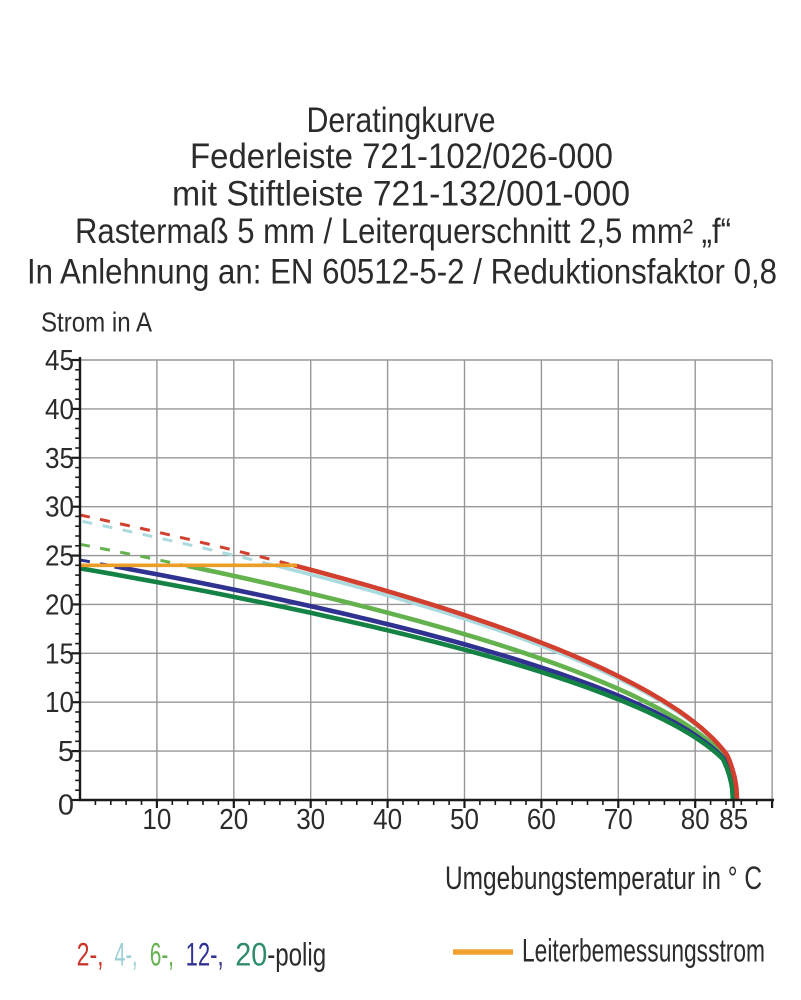 The width and height of the screenshot is (801, 1000). What do you see at coordinates (401, 156) in the screenshot?
I see `svg-text: Federleiste 721-102/026-000` at bounding box center [401, 156].